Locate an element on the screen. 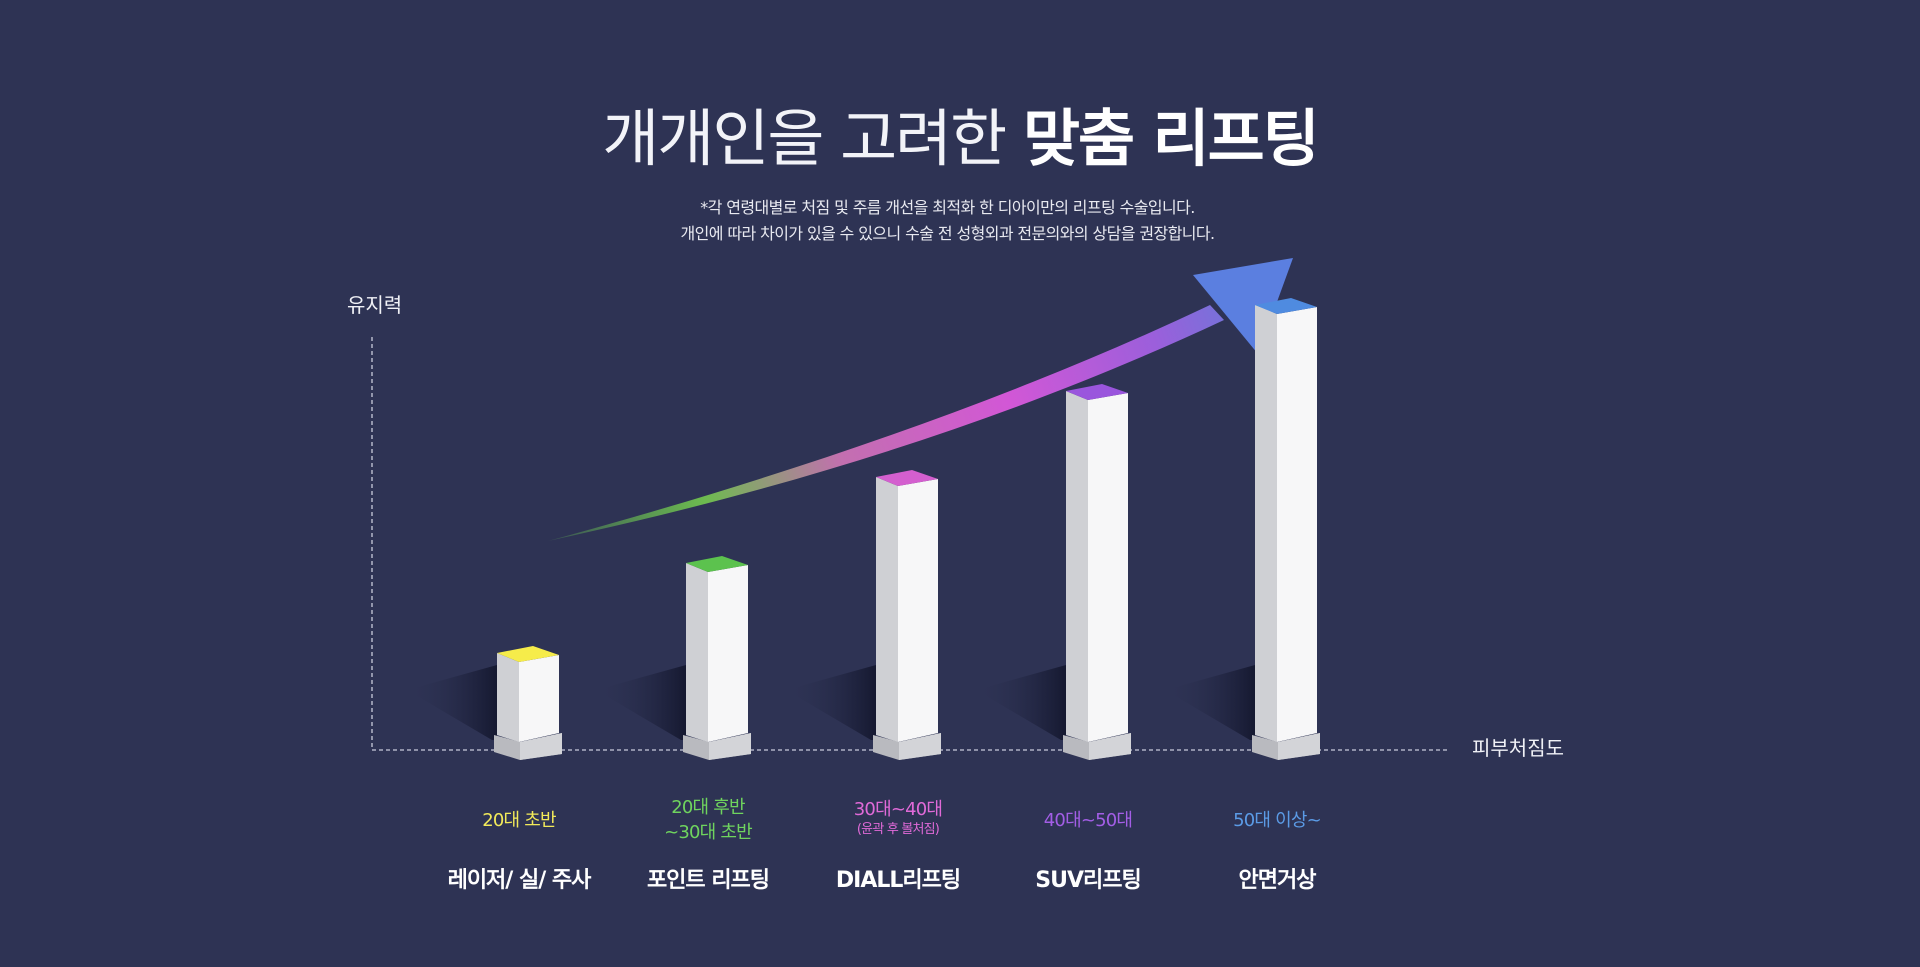 The width and height of the screenshot is (1920, 967). procedure-label: DIALL리프팅 is located at coordinates (898, 880).